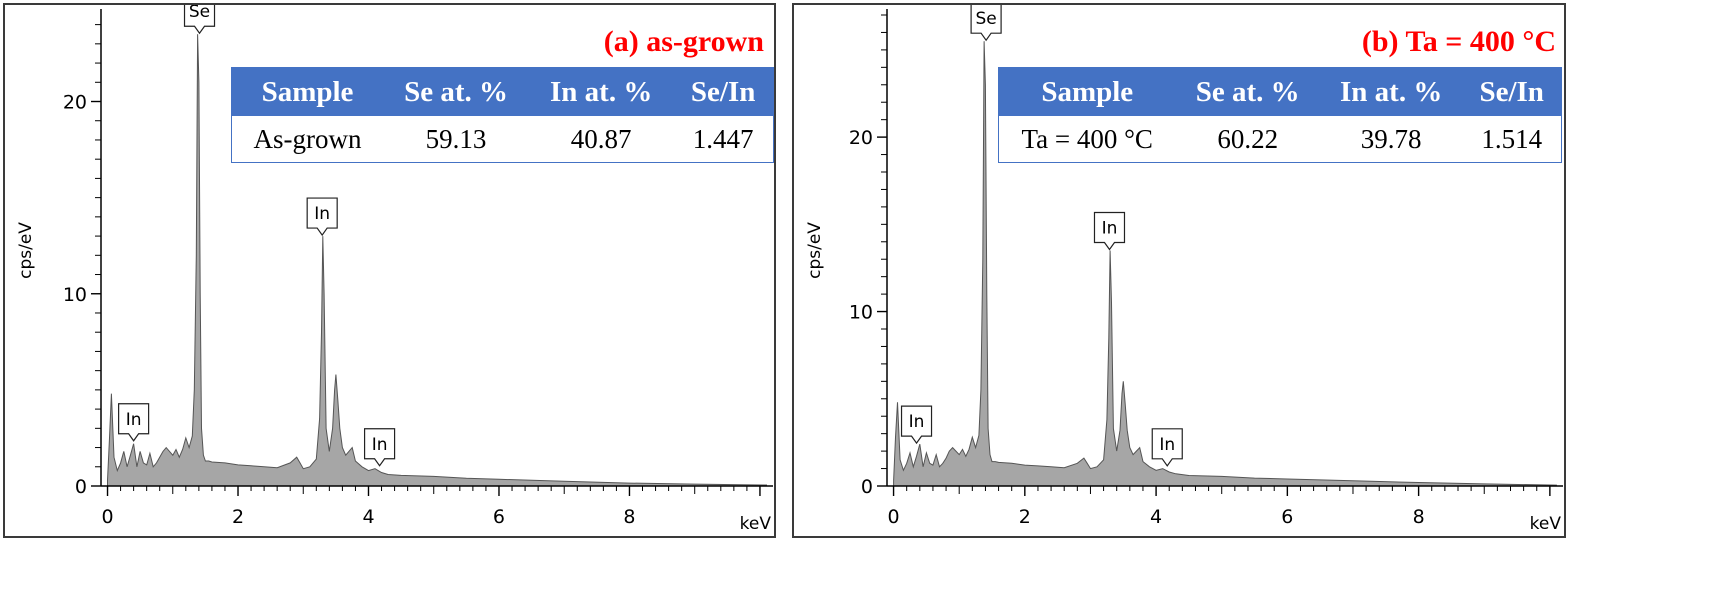  I want to click on cell-se-at: 60.22, so click(1248, 138).